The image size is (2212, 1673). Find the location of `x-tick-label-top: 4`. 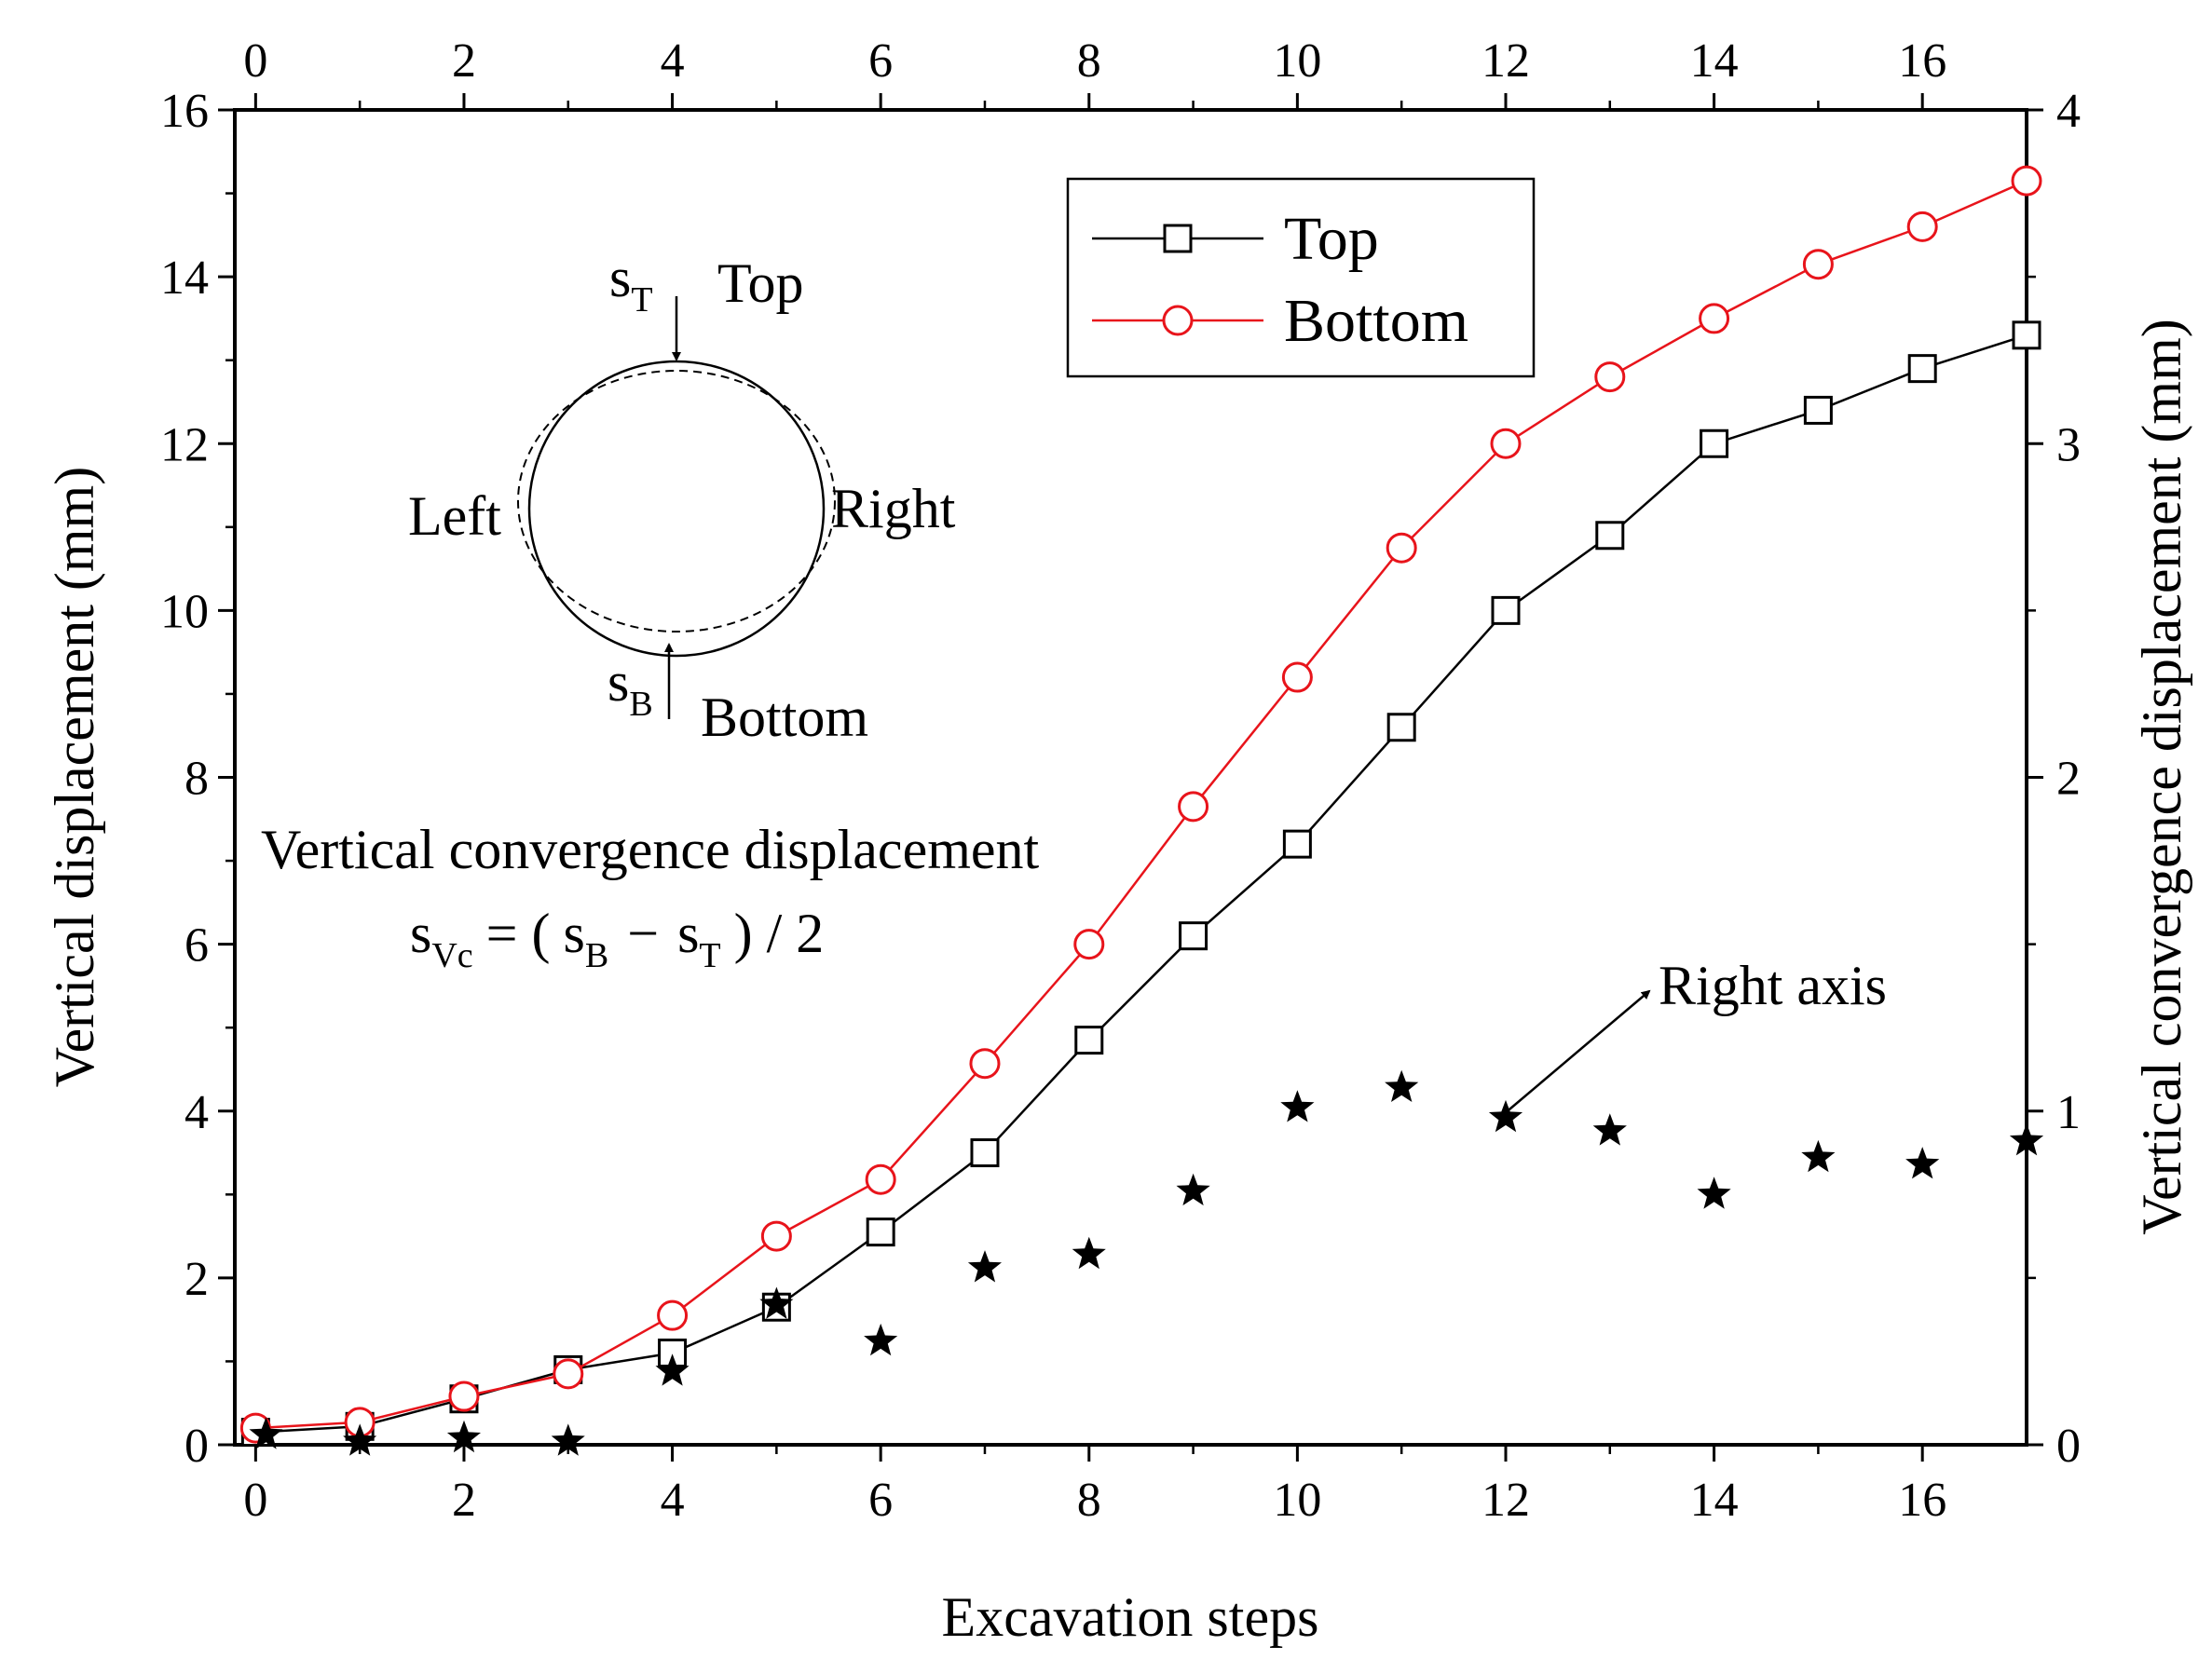

x-tick-label-top: 4 is located at coordinates (673, 61).